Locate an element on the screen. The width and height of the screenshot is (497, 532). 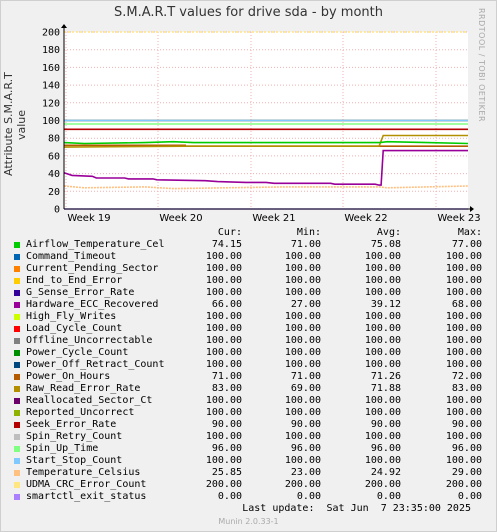
last-update: Last update: Sat Jun 7 23:35:00 2025 is located at coordinates (356, 508).